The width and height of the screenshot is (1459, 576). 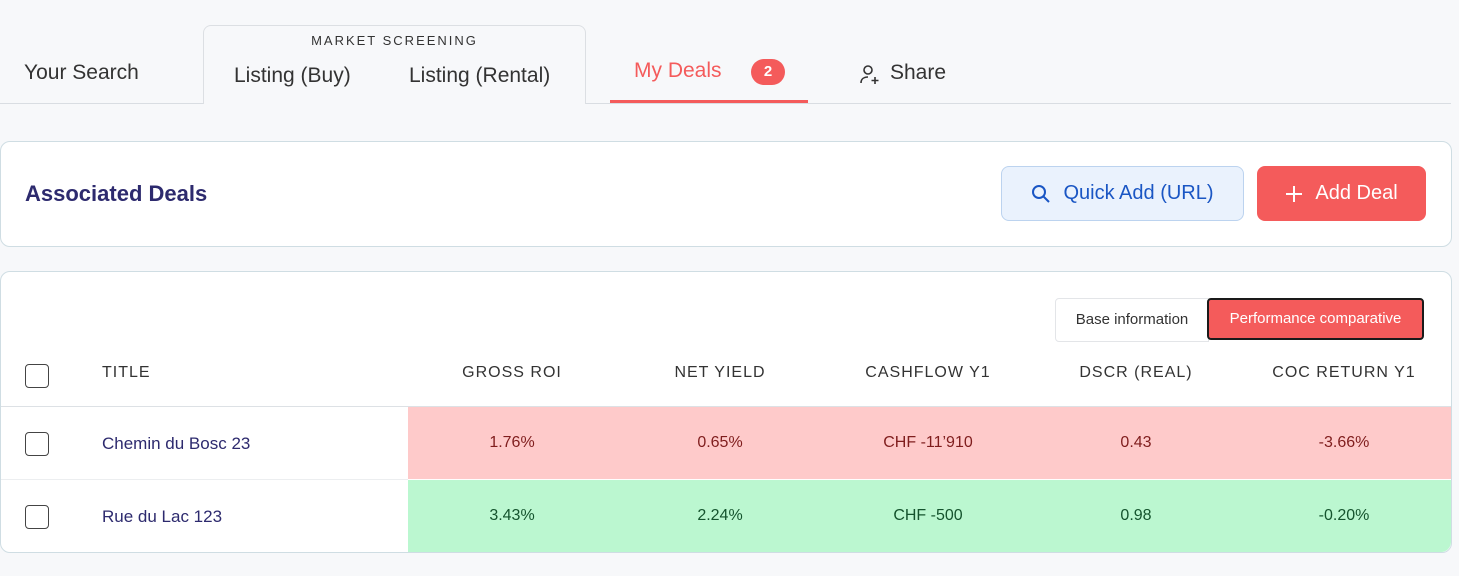 What do you see at coordinates (1041, 193) in the screenshot?
I see `search-icon` at bounding box center [1041, 193].